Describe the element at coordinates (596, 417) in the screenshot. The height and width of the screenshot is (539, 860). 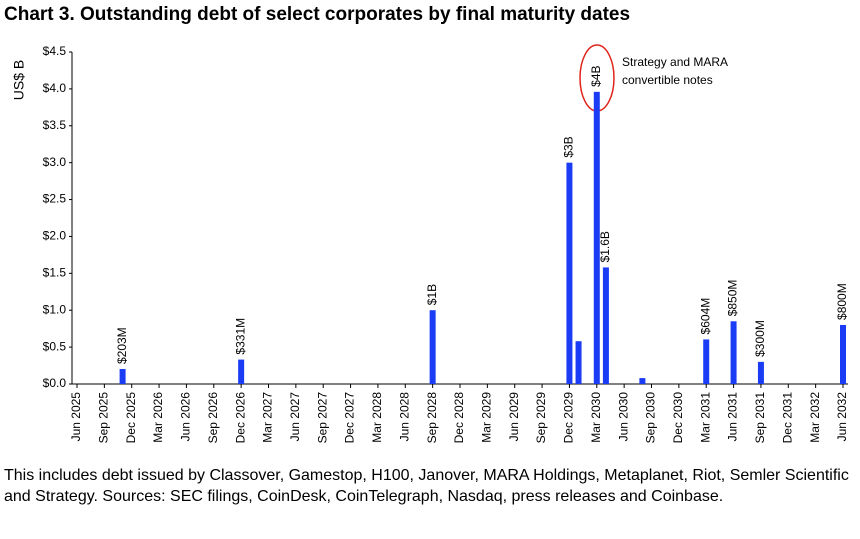
I see `x-tick-label: Mar 2030` at that location.